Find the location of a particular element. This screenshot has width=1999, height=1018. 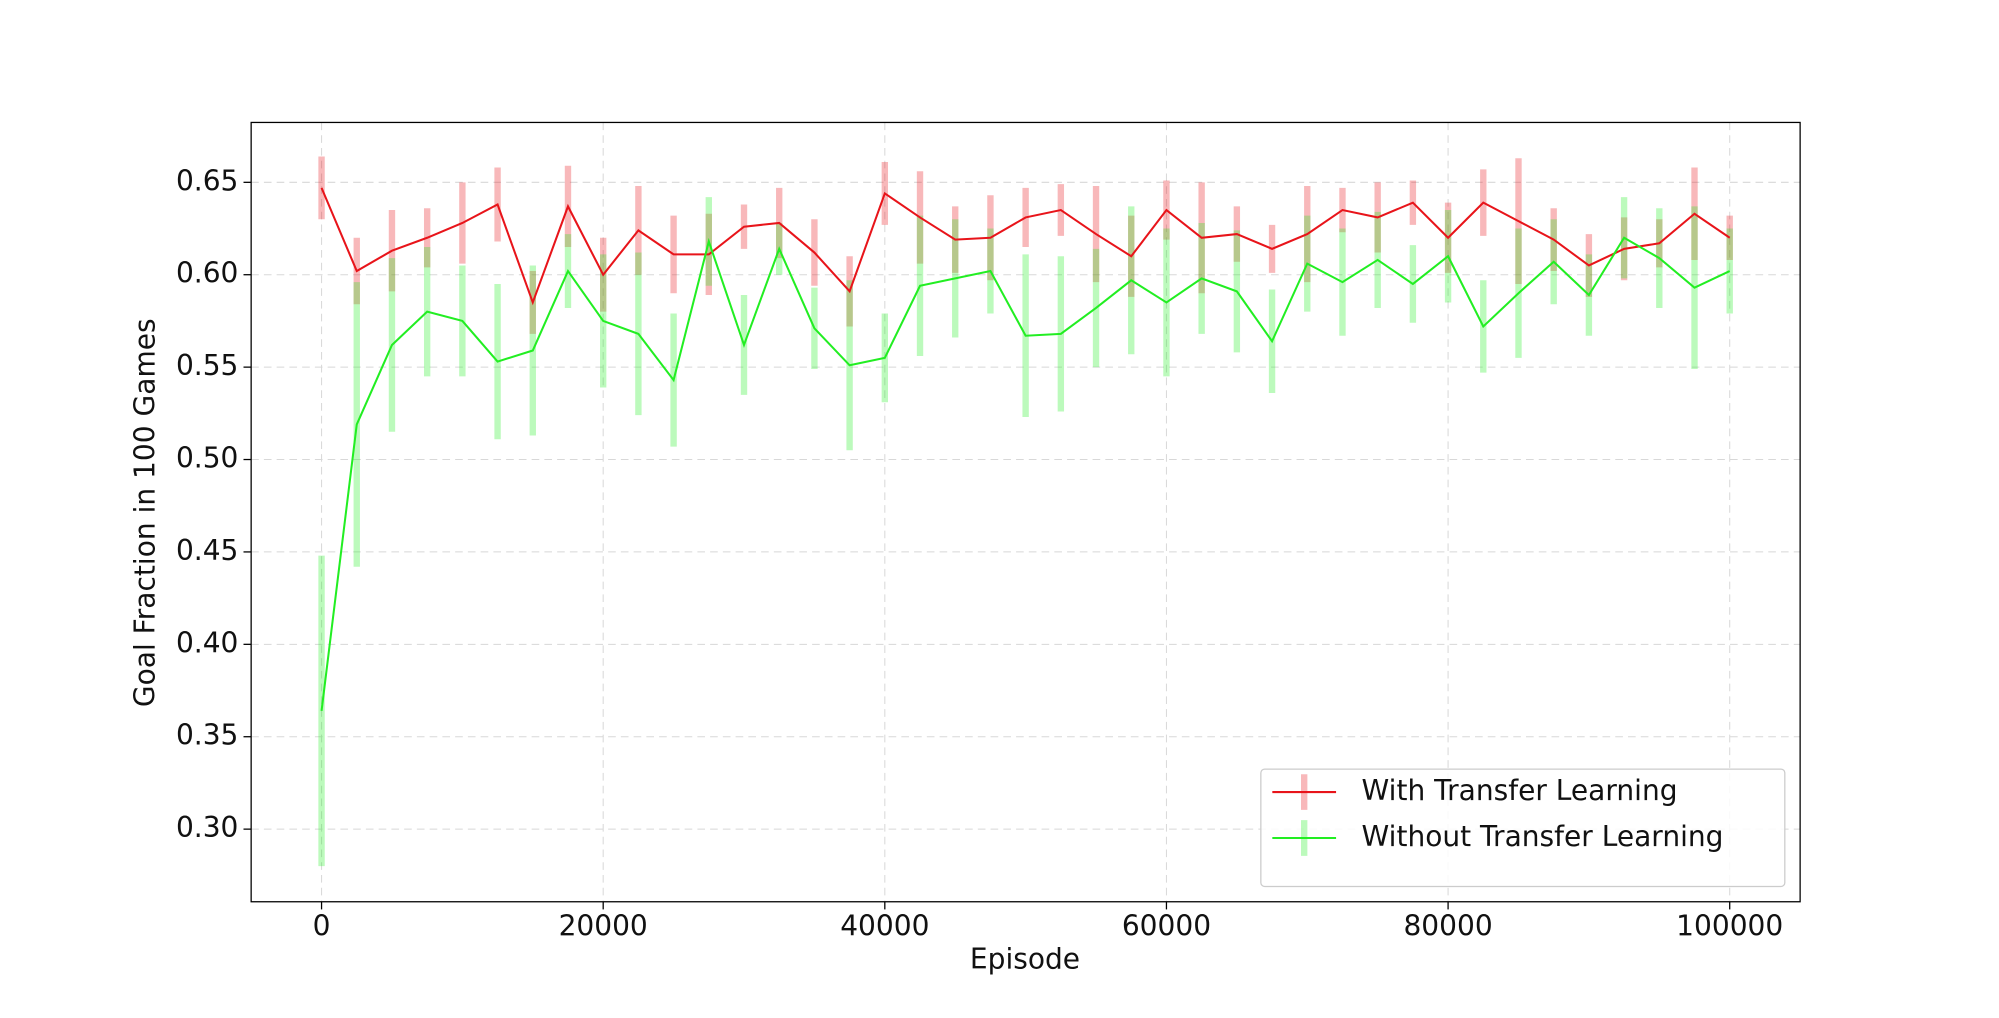

x-tick-label: 100000 is located at coordinates (1729, 925).